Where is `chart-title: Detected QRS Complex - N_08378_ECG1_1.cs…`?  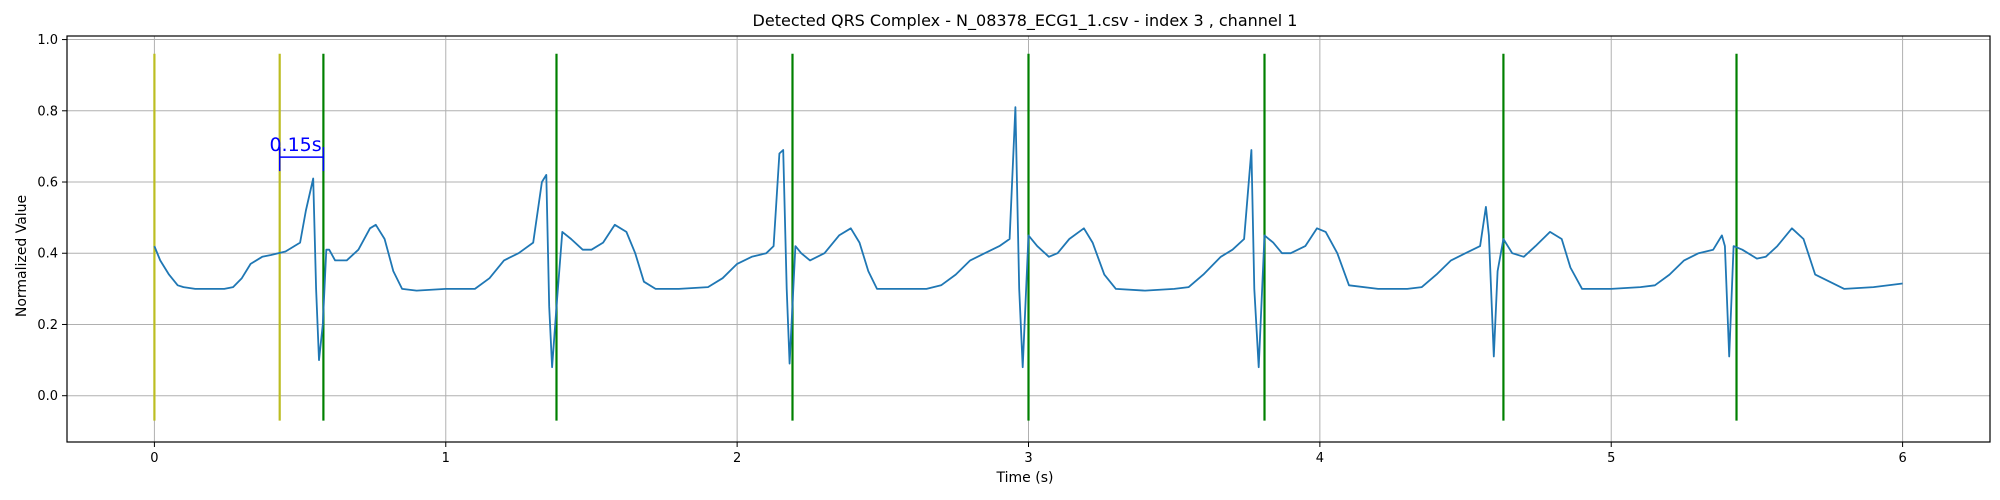
chart-title: Detected QRS Complex - N_08378_ECG1_1.cs… is located at coordinates (1025, 21).